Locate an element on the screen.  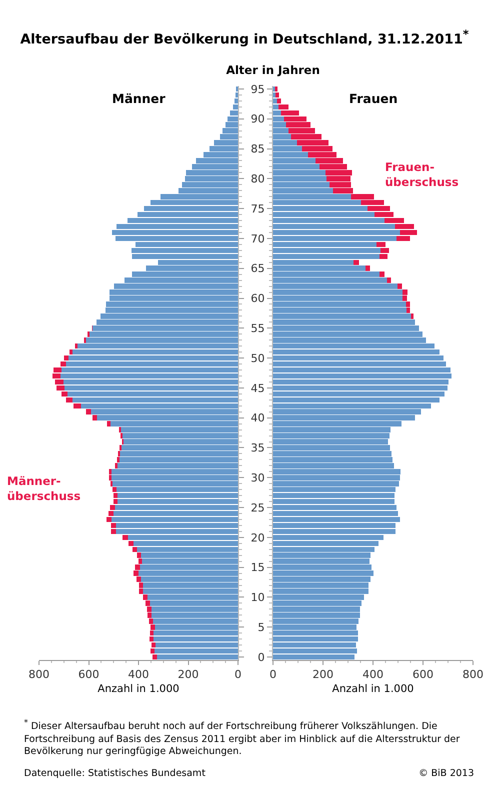
y-tick-label: 95 is located at coordinates (257, 89).